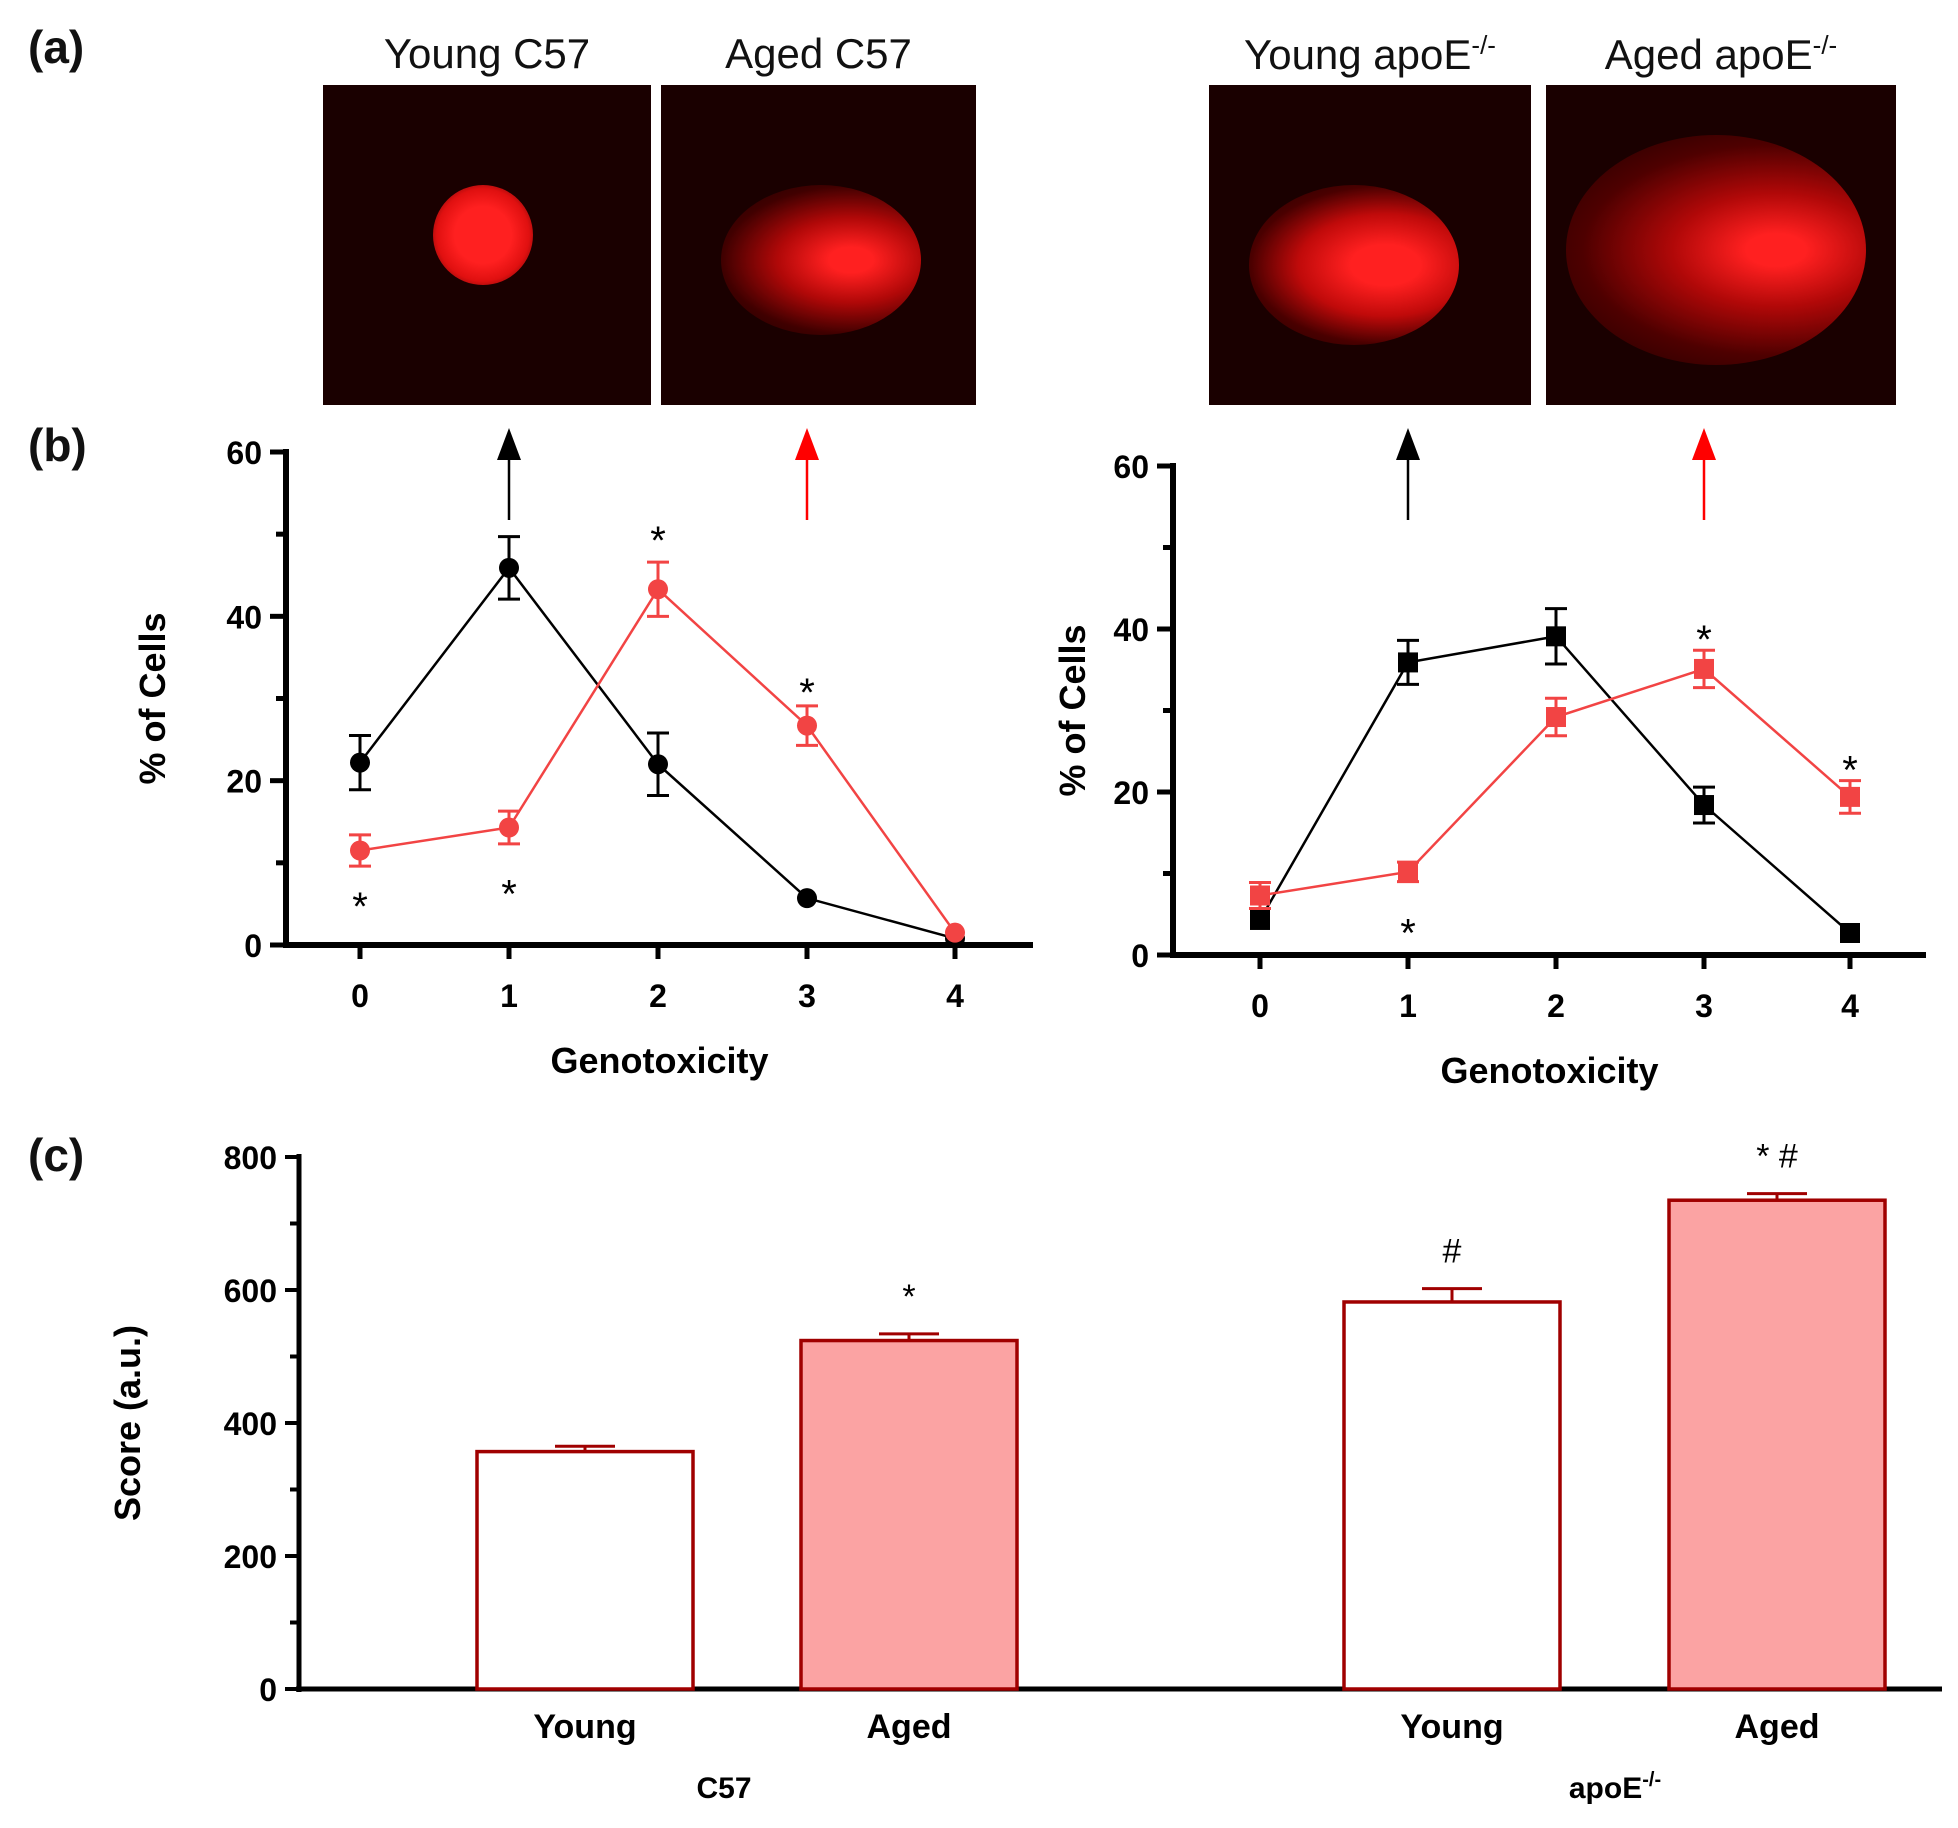 The width and height of the screenshot is (1958, 1828). Describe the element at coordinates (818, 245) in the screenshot. I see `comet-image-aged-c57` at that location.